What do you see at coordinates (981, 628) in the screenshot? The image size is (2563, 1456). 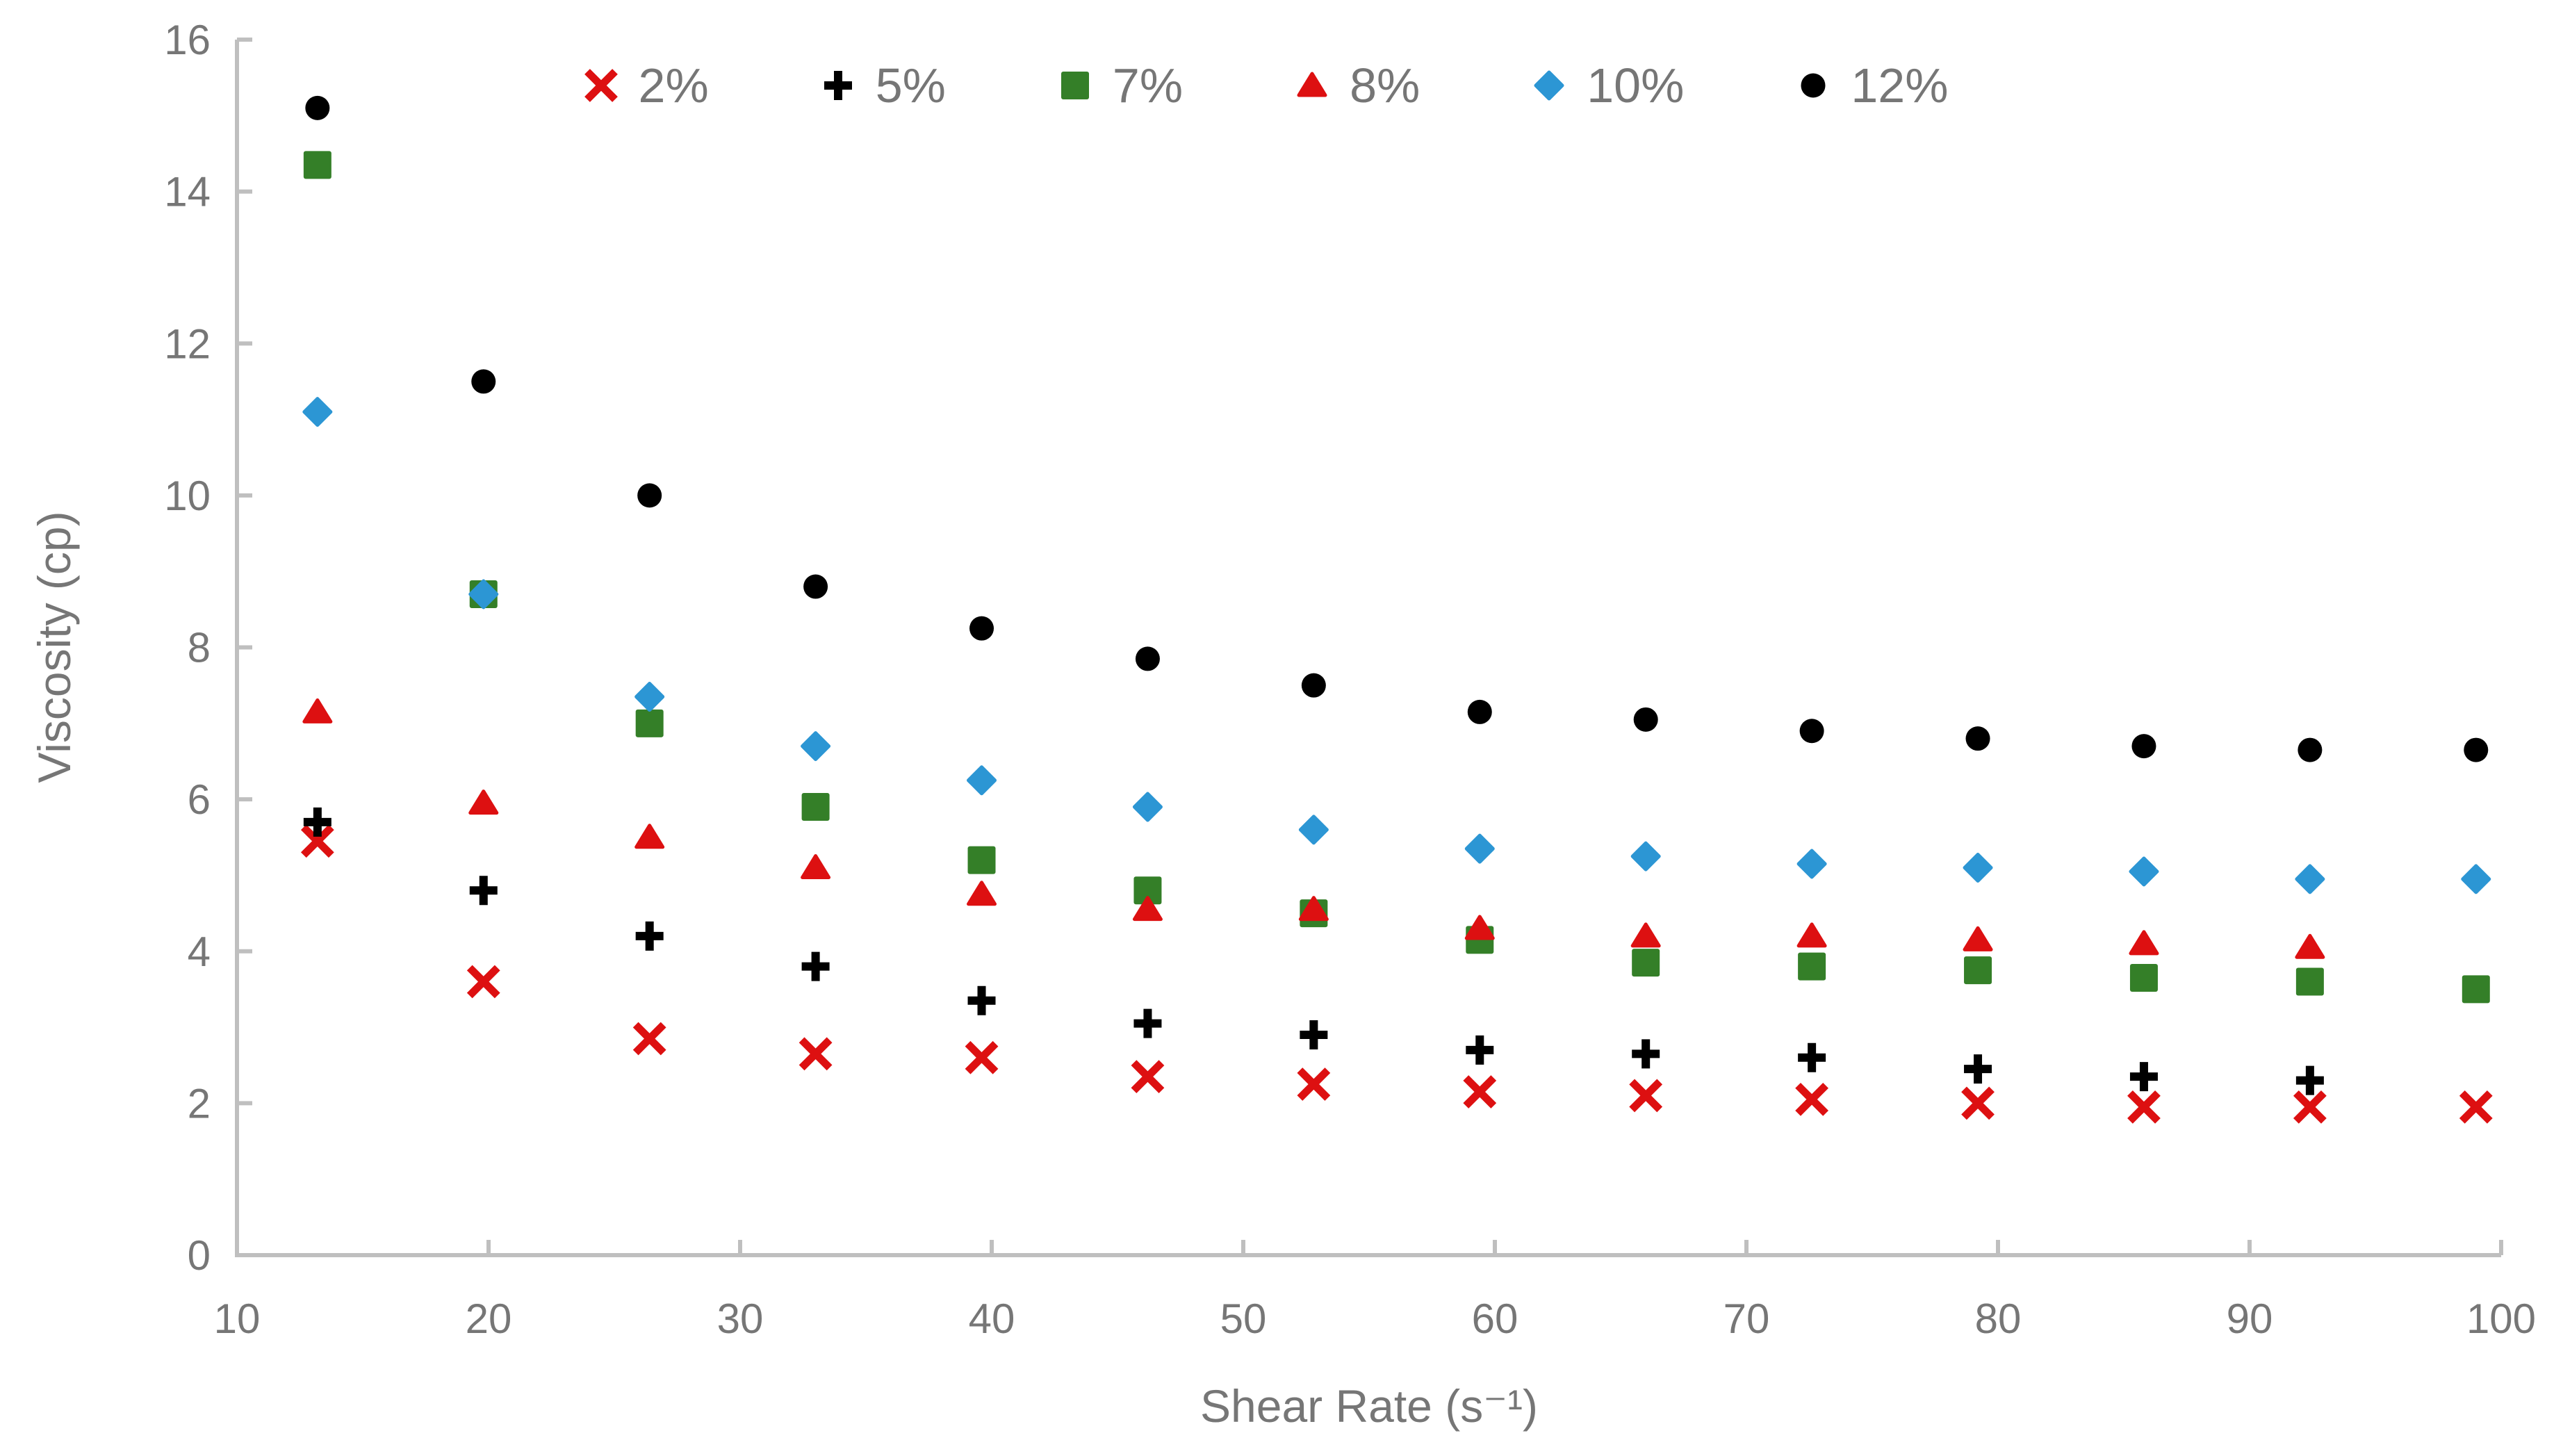 I see `marker-12%-pt5` at bounding box center [981, 628].